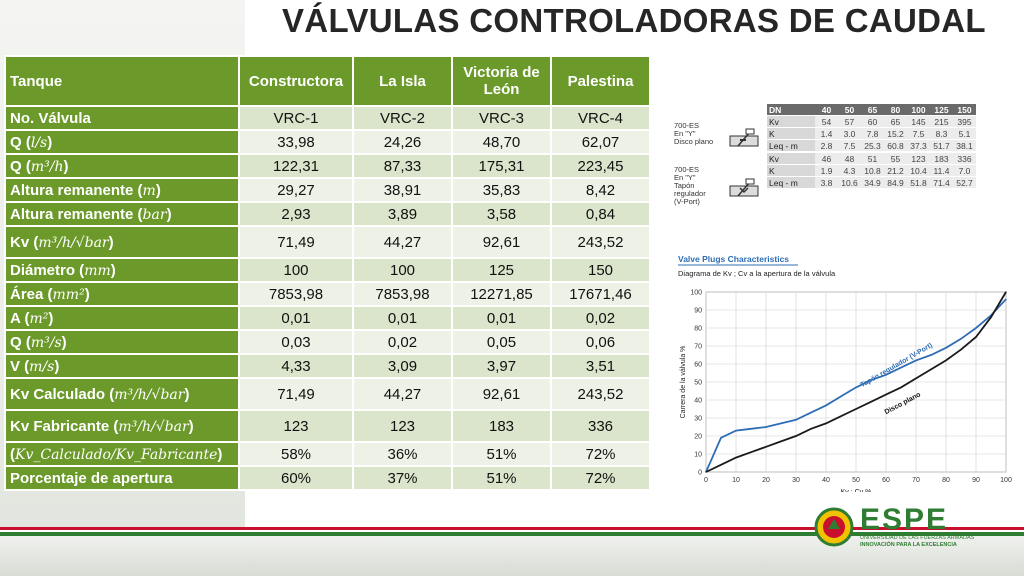  Describe the element at coordinates (600, 270) in the screenshot. I see `table-cell: 150` at that location.